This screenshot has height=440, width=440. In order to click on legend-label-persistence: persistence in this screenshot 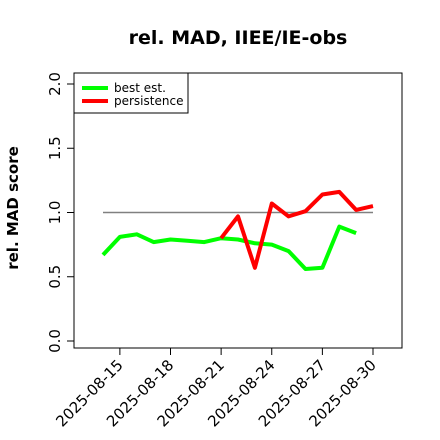, I will do `click(148, 101)`.